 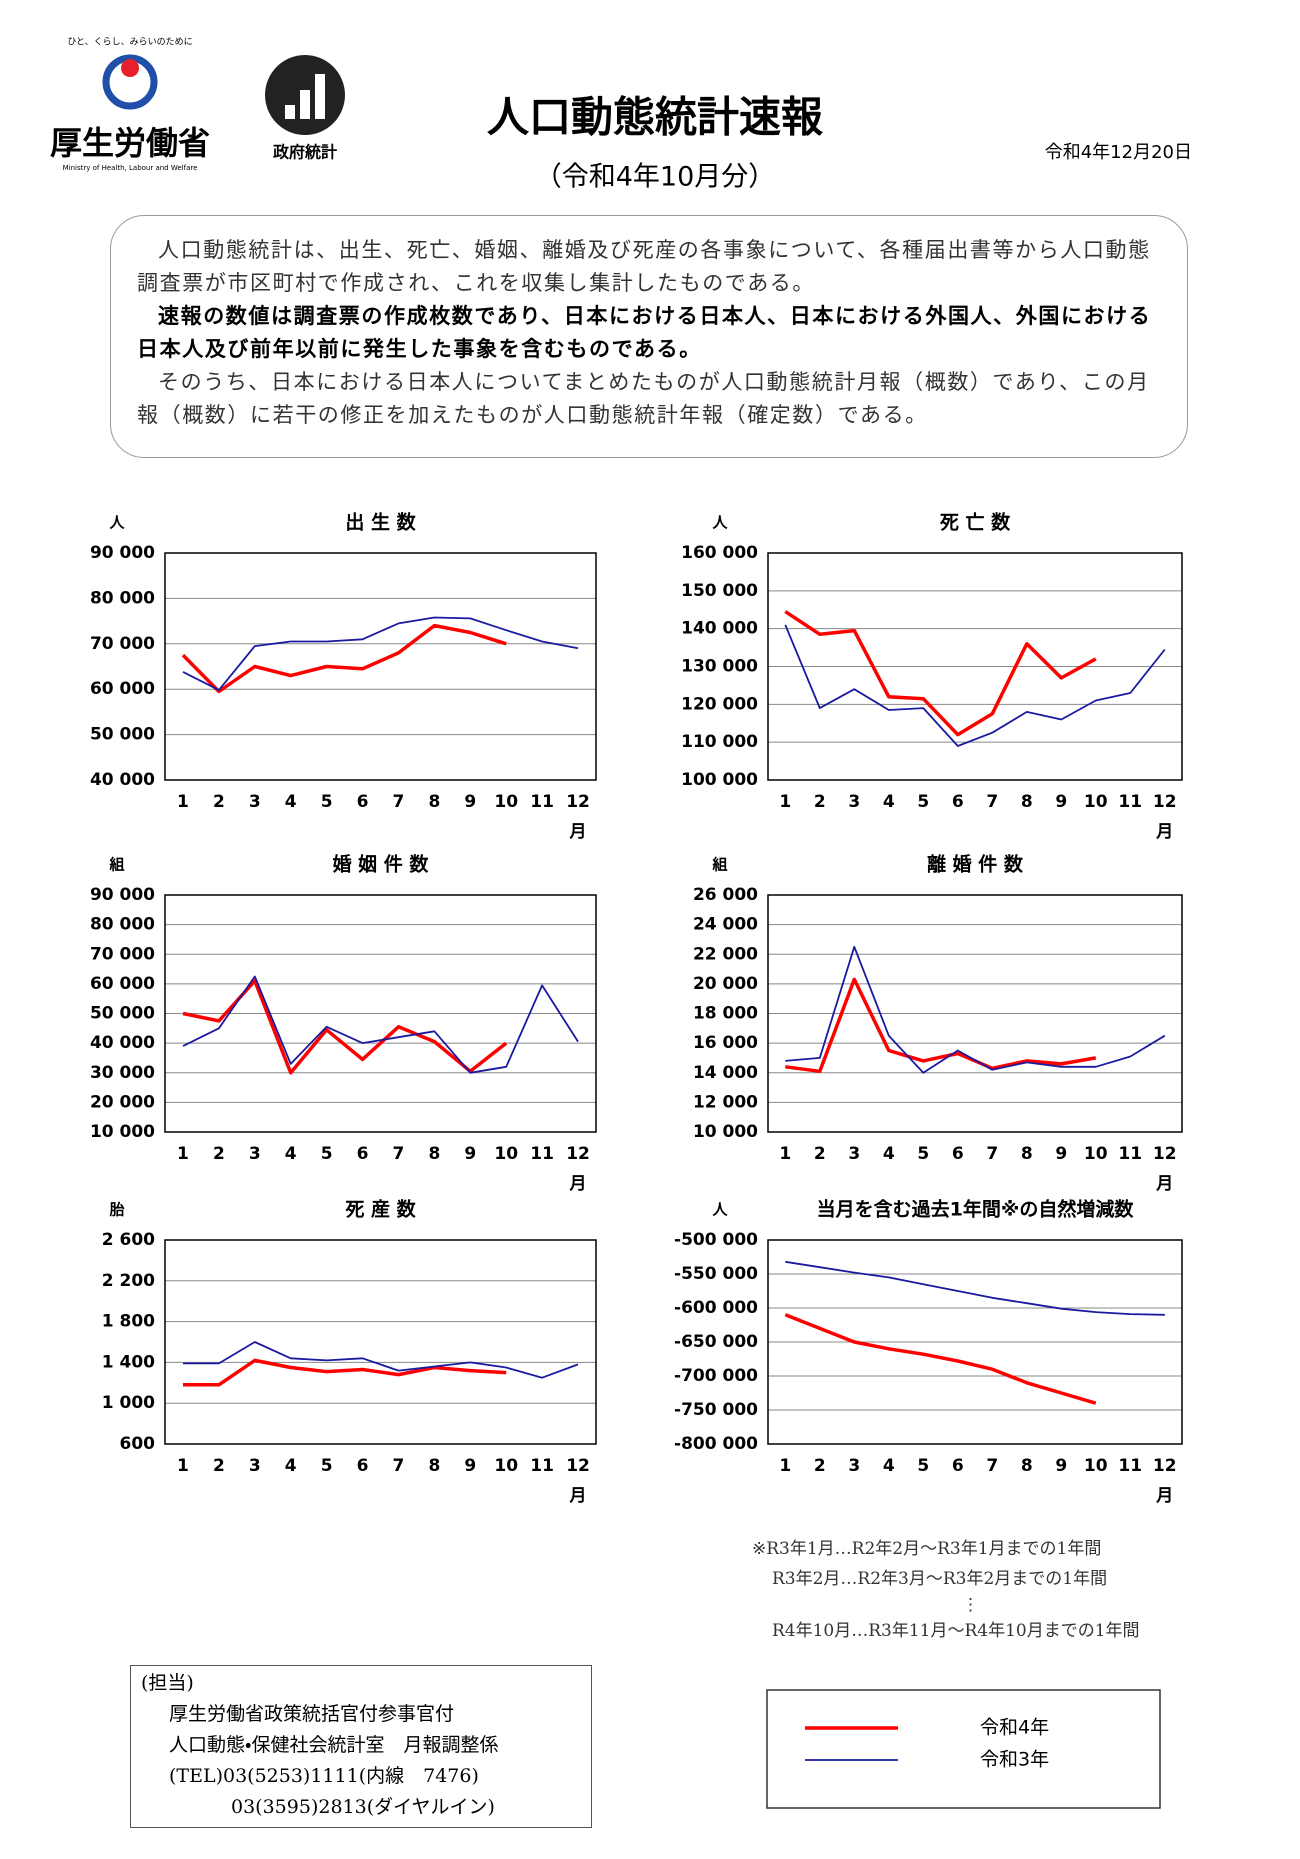 I want to click on contact-line: 人口動態・保健社会統計室 月報調整係, so click(x=334, y=1745).